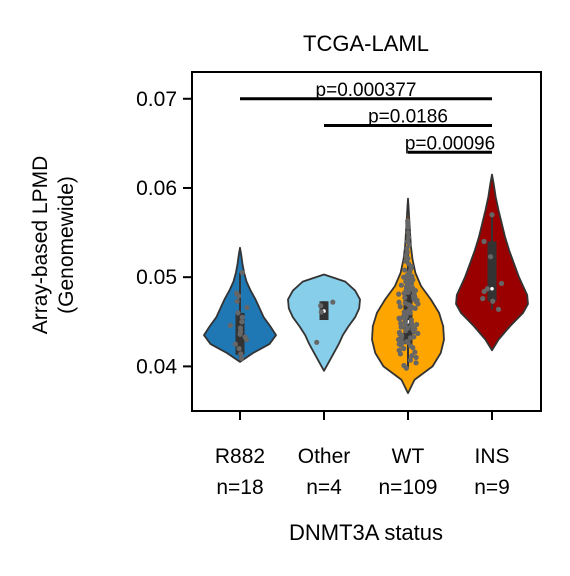  I want to click on x-tick-label-wt: WT, so click(408, 456).